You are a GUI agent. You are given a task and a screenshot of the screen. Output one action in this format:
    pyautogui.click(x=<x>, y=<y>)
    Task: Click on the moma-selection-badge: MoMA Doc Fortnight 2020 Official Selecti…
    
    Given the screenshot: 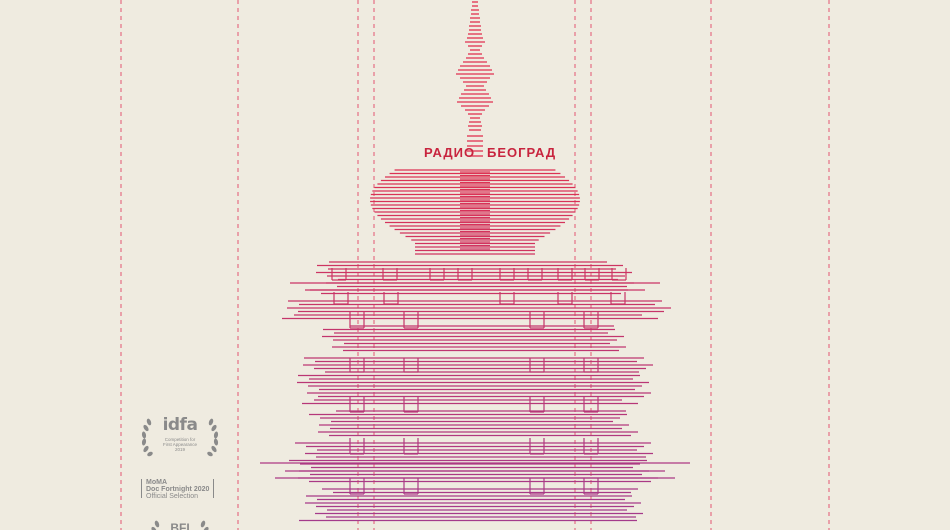 What is the action you would take?
    pyautogui.click(x=178, y=489)
    